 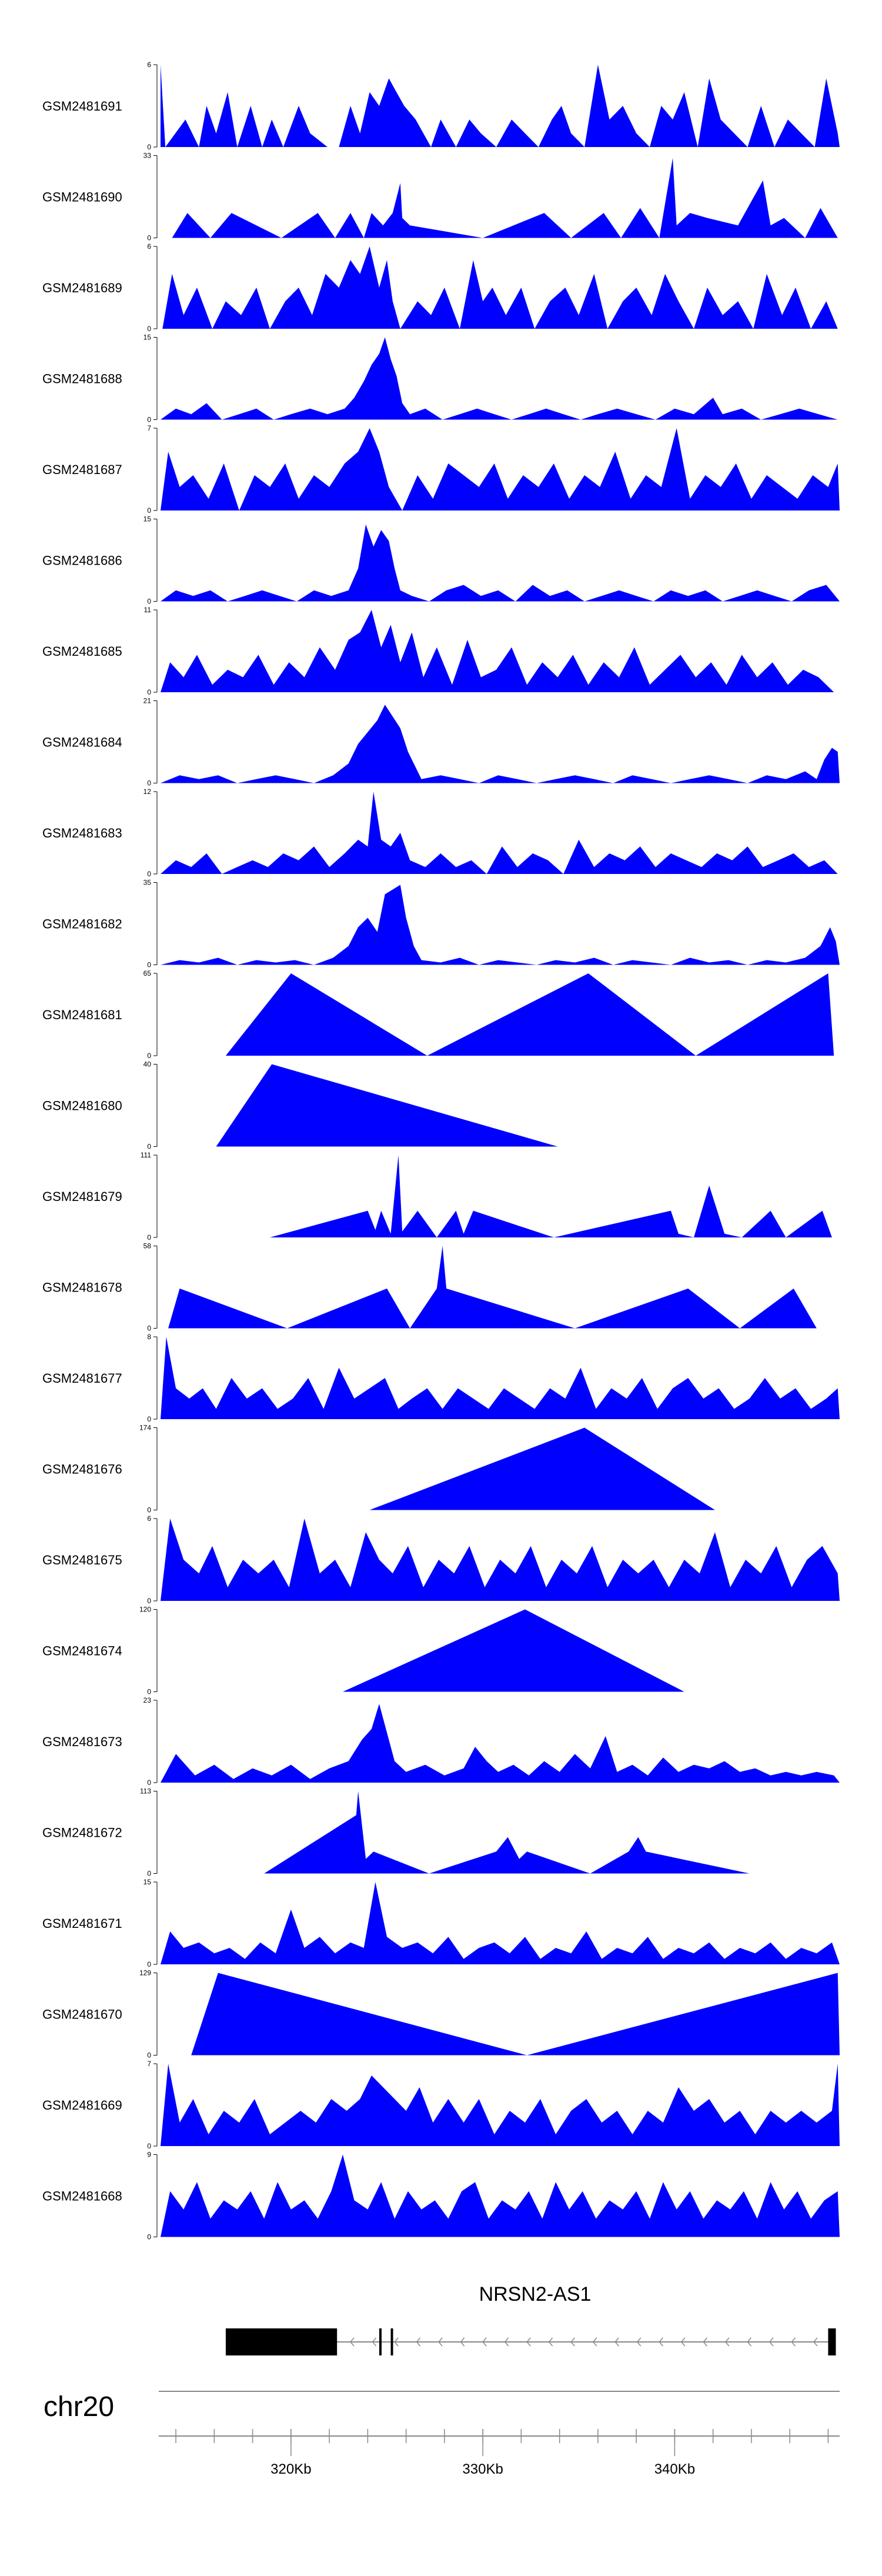 I want to click on track-gsm2481673: GSM2481673 23 0, so click(x=441, y=1741).